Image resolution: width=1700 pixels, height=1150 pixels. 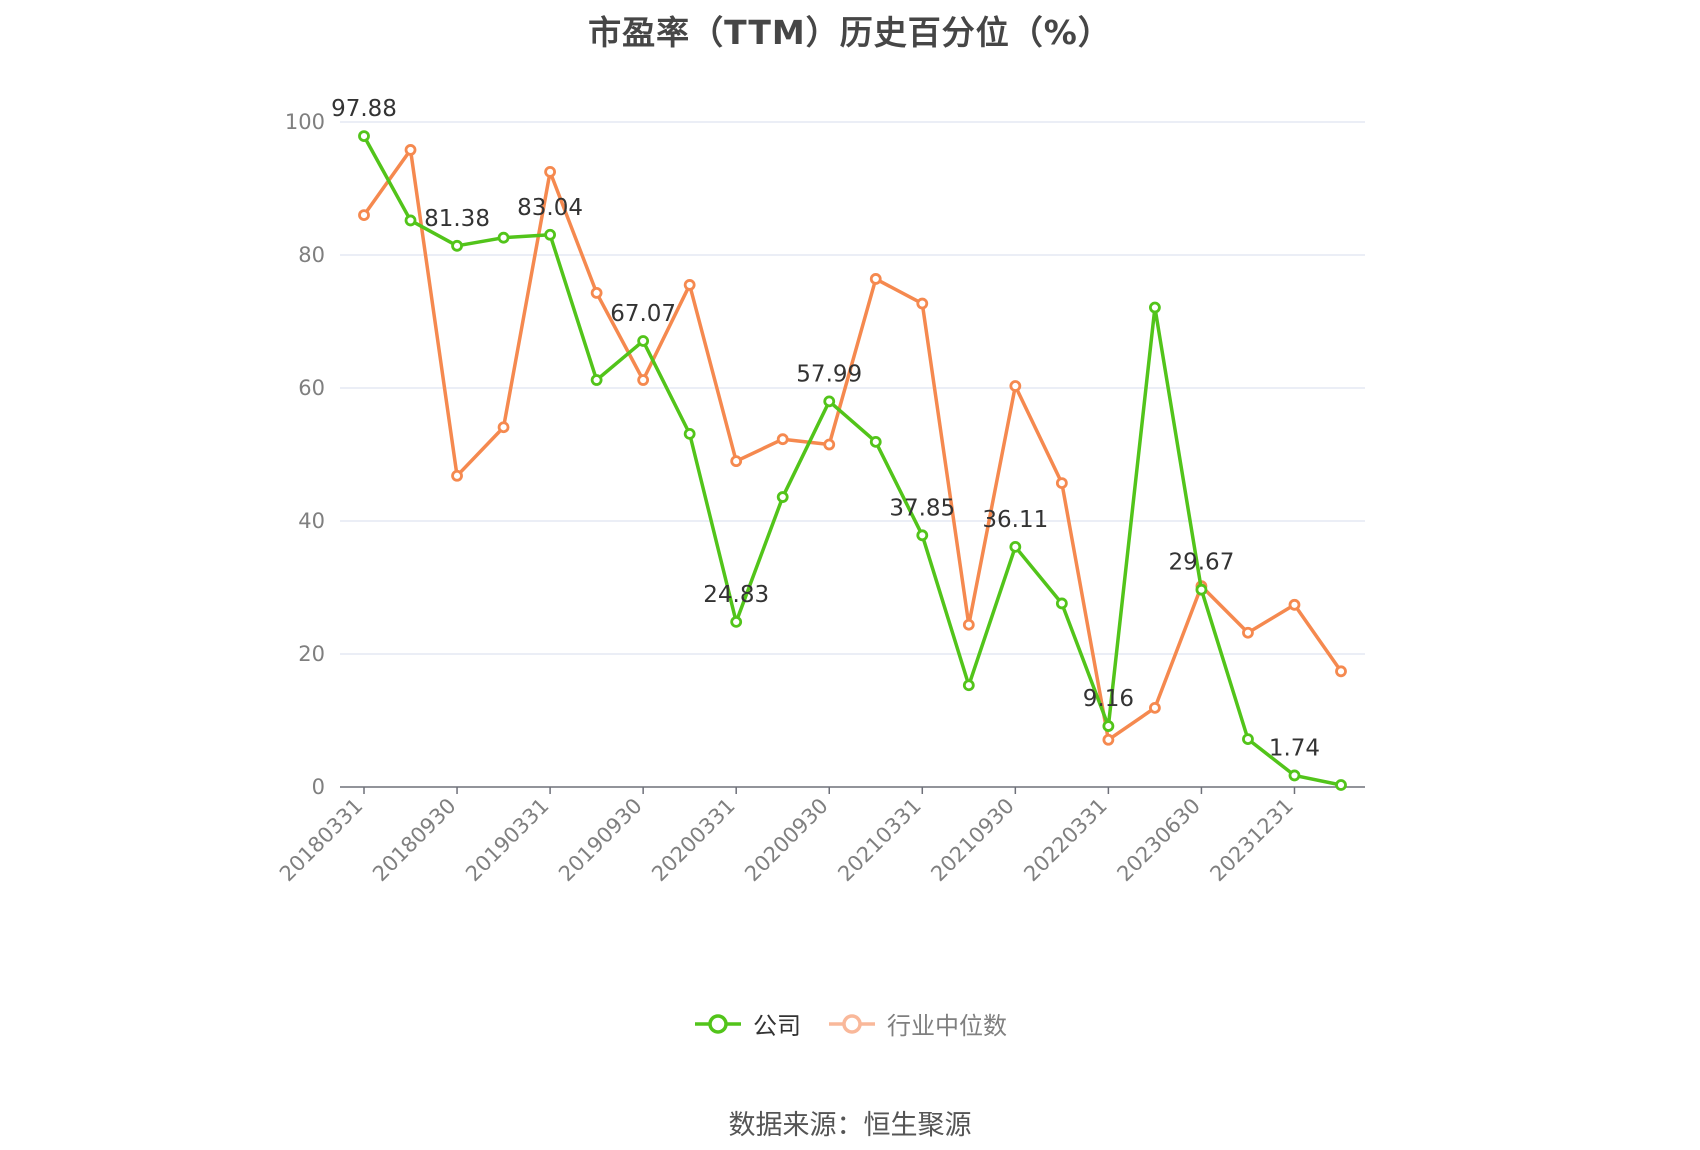 I want to click on legend-item-industry: 行业中位数, so click(x=917, y=1023).